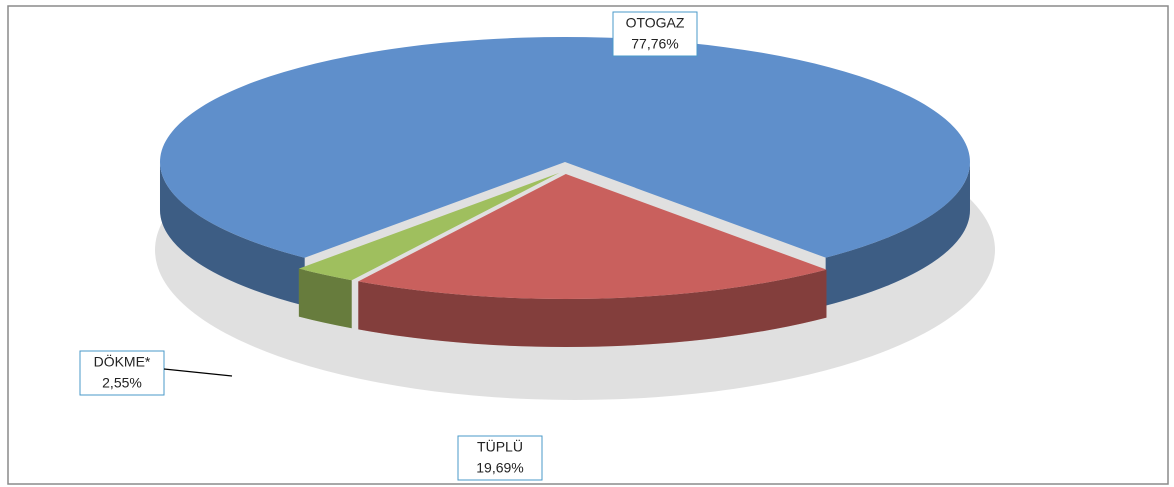  What do you see at coordinates (655, 23) in the screenshot?
I see `label-category: OTOGAZ` at bounding box center [655, 23].